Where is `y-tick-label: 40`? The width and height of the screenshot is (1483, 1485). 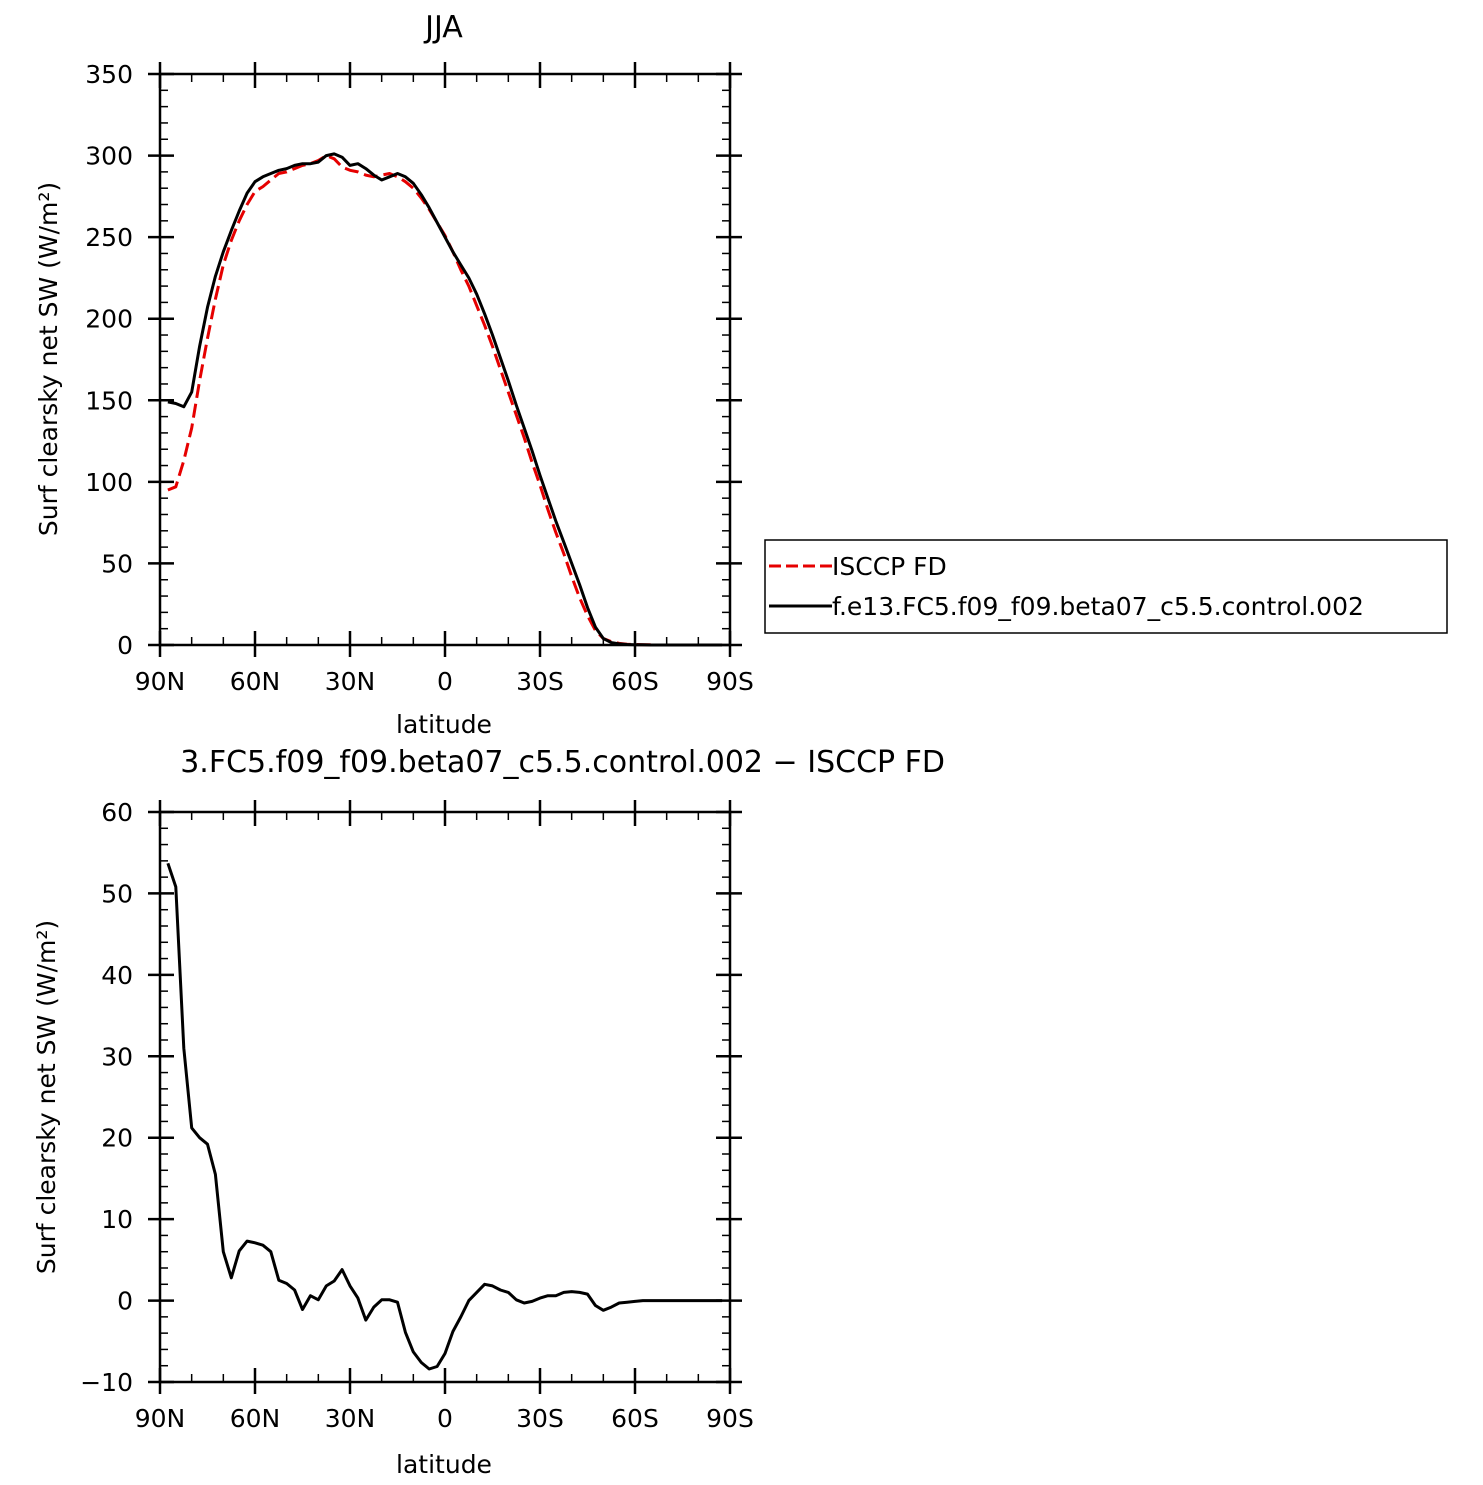 y-tick-label: 40 is located at coordinates (117, 975).